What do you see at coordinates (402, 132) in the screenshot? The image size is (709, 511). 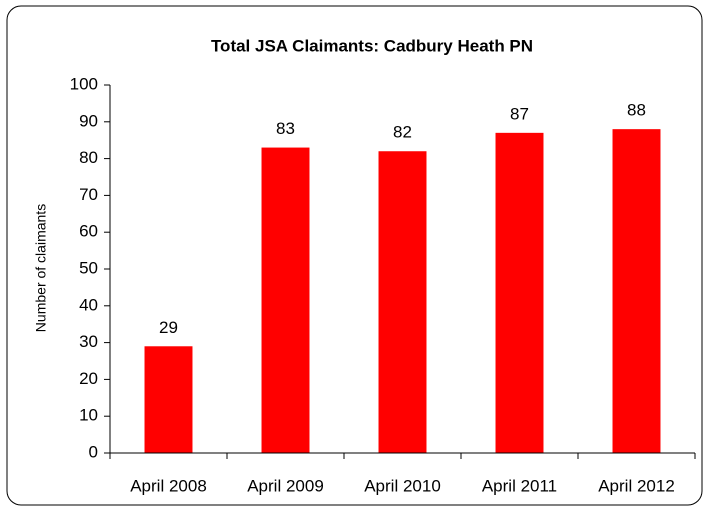 I see `data-label: 82` at bounding box center [402, 132].